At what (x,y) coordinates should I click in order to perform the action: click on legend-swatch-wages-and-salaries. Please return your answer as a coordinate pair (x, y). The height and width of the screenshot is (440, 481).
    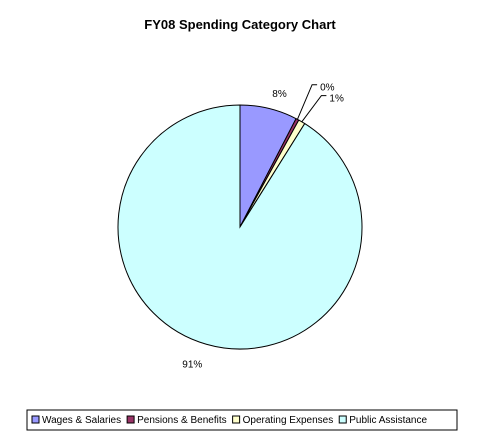
    Looking at the image, I should click on (35, 419).